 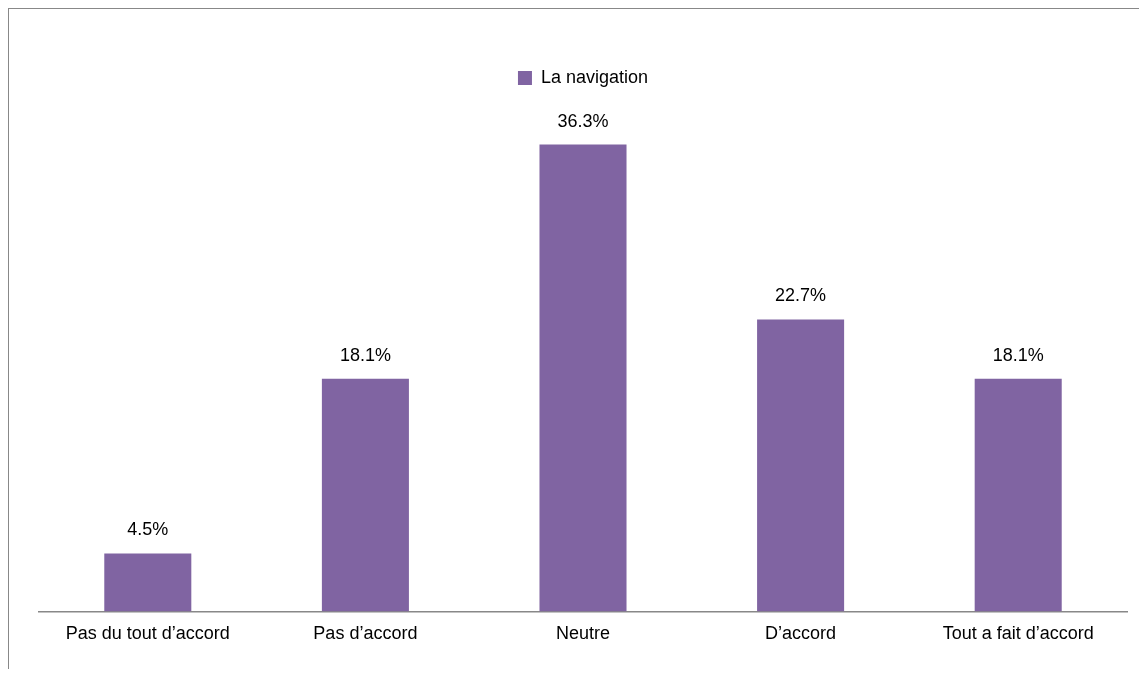 What do you see at coordinates (148, 529) in the screenshot?
I see `data-label: 4.5%` at bounding box center [148, 529].